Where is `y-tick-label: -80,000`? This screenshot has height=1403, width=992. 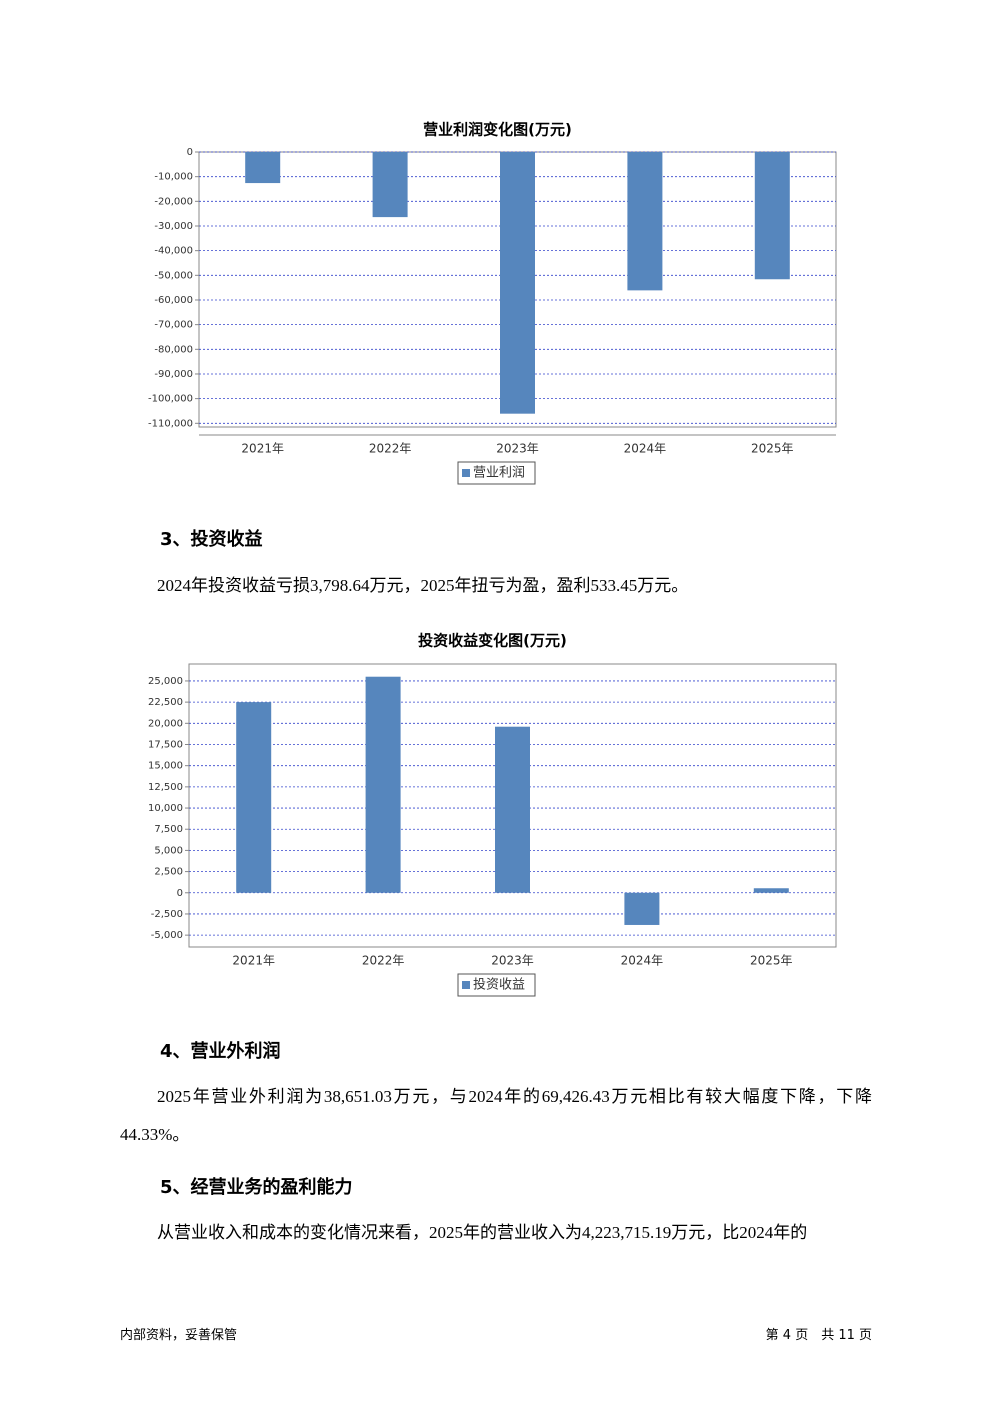
y-tick-label: -80,000 is located at coordinates (173, 349).